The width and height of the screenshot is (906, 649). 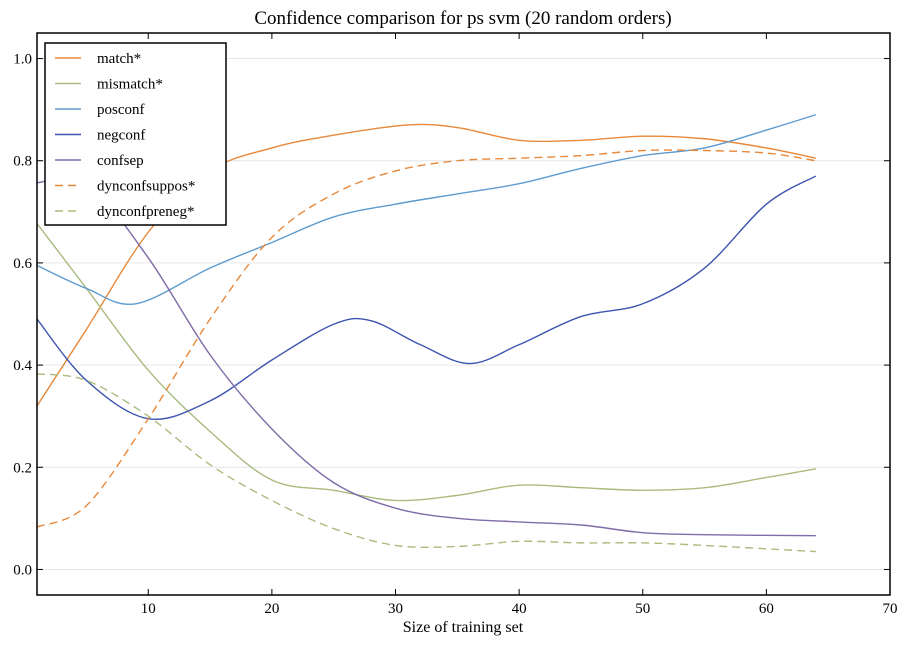 What do you see at coordinates (119, 59) in the screenshot?
I see `legend-label: match*` at bounding box center [119, 59].